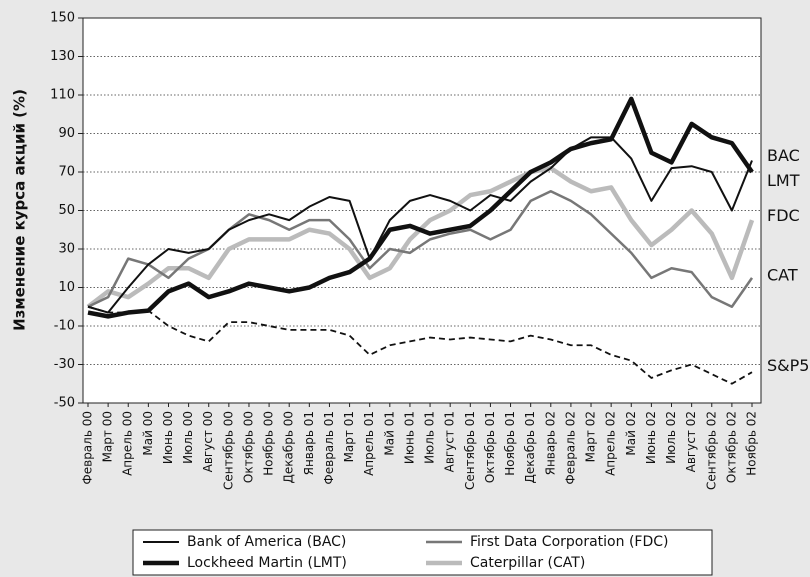 This screenshot has height=577, width=810. I want to click on x-tick-label: Сентябрь 02, so click(711, 450).